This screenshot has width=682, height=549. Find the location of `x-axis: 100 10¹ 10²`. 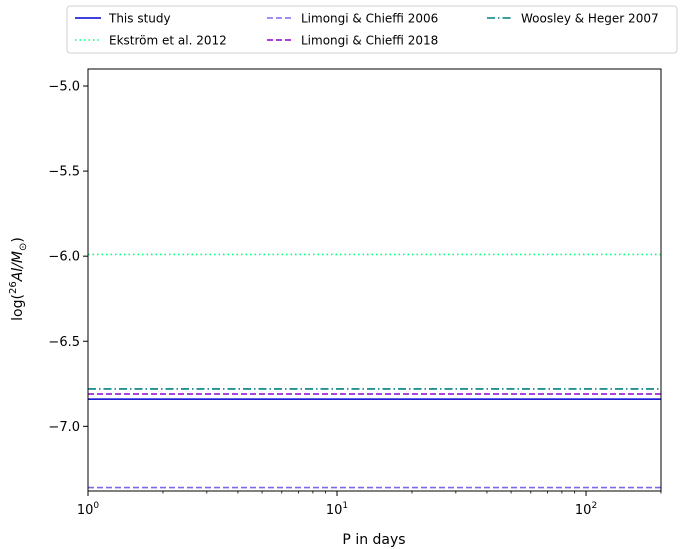

x-axis: 100 10¹ 10² is located at coordinates (369, 504).